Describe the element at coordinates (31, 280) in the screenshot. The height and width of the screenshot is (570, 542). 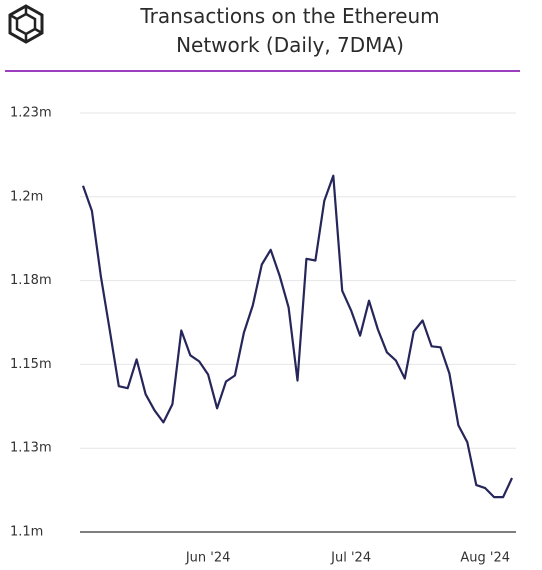
I see `y-tick-label: 1.18m` at that location.